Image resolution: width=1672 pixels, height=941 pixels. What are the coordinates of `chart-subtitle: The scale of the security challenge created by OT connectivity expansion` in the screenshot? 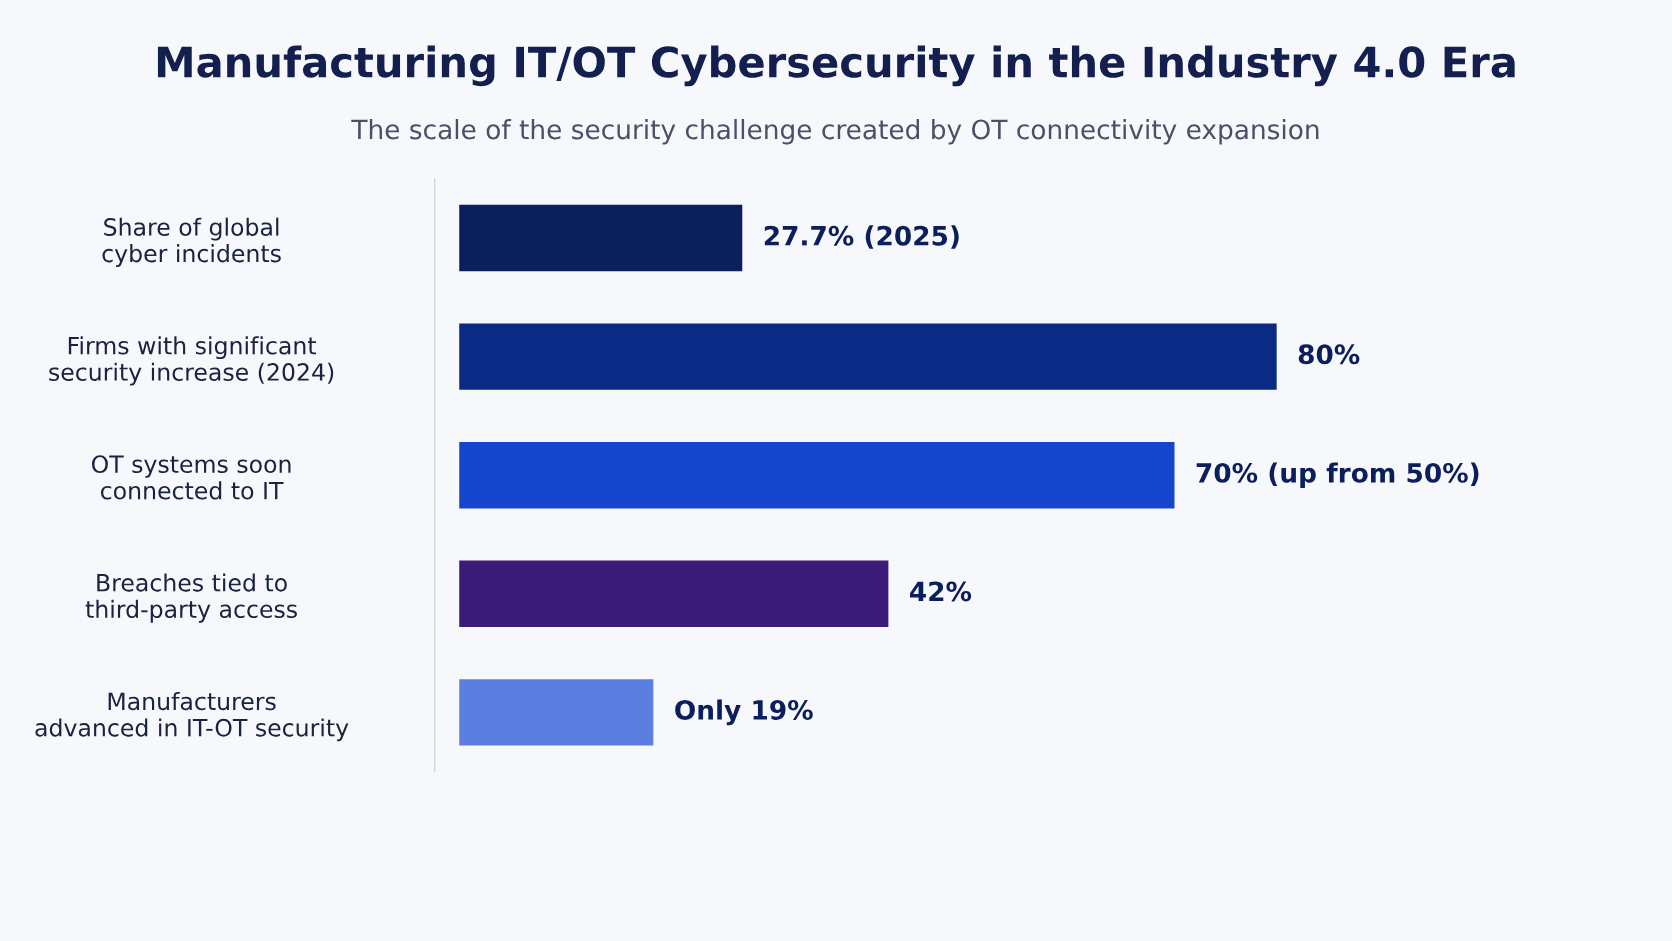 It's located at (835, 131).